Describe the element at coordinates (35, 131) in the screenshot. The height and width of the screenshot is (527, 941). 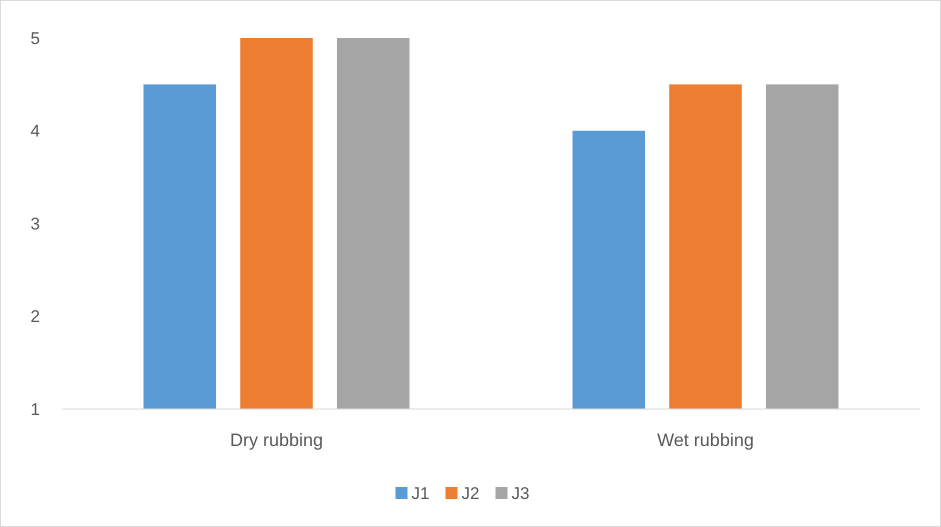
I see `y-tick-label: 4` at that location.